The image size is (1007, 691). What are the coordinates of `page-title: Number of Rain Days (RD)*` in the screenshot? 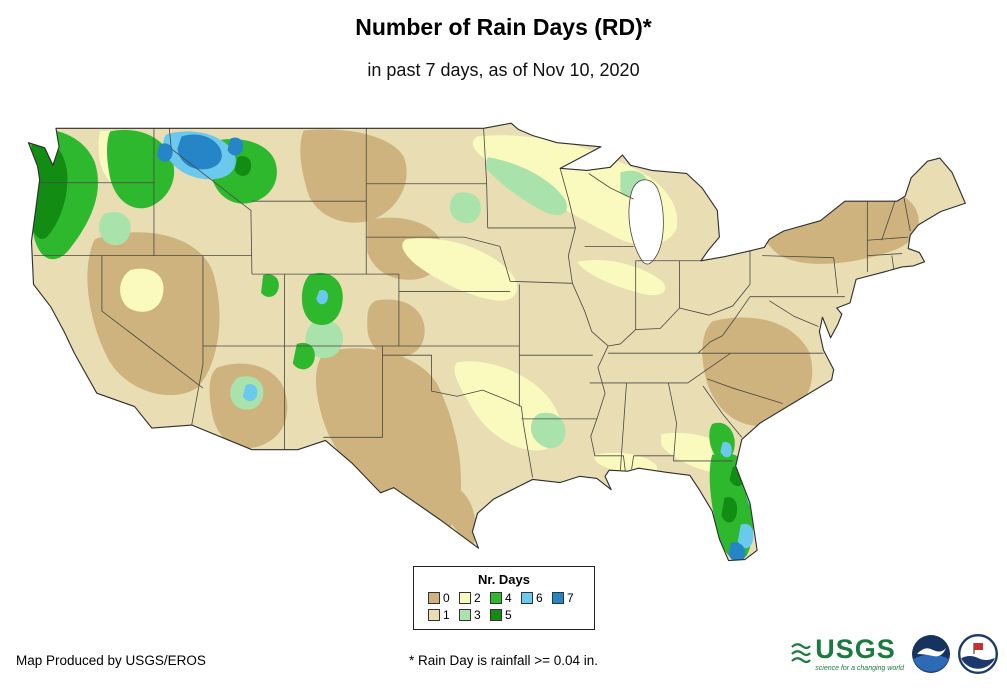 It's located at (503, 27).